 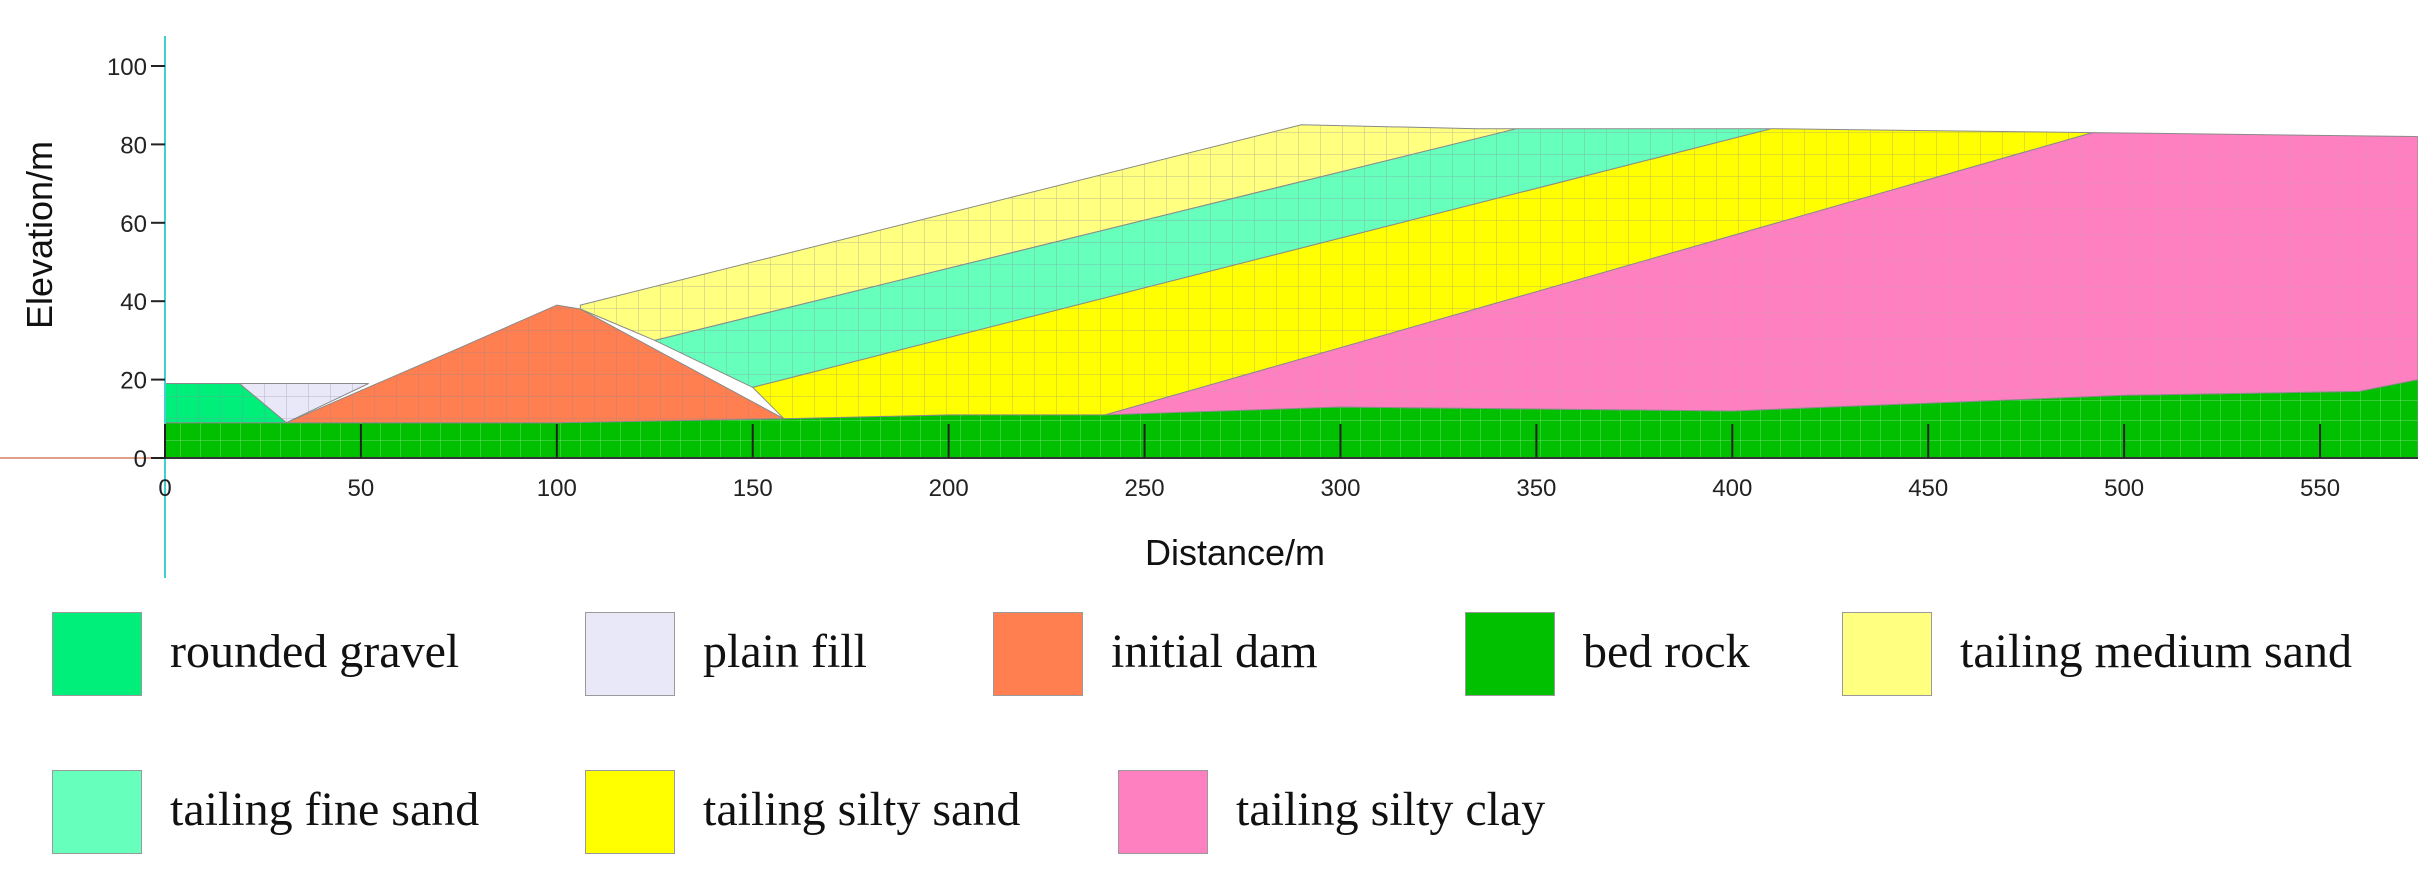 I want to click on x-tick-label: 100, so click(x=557, y=488).